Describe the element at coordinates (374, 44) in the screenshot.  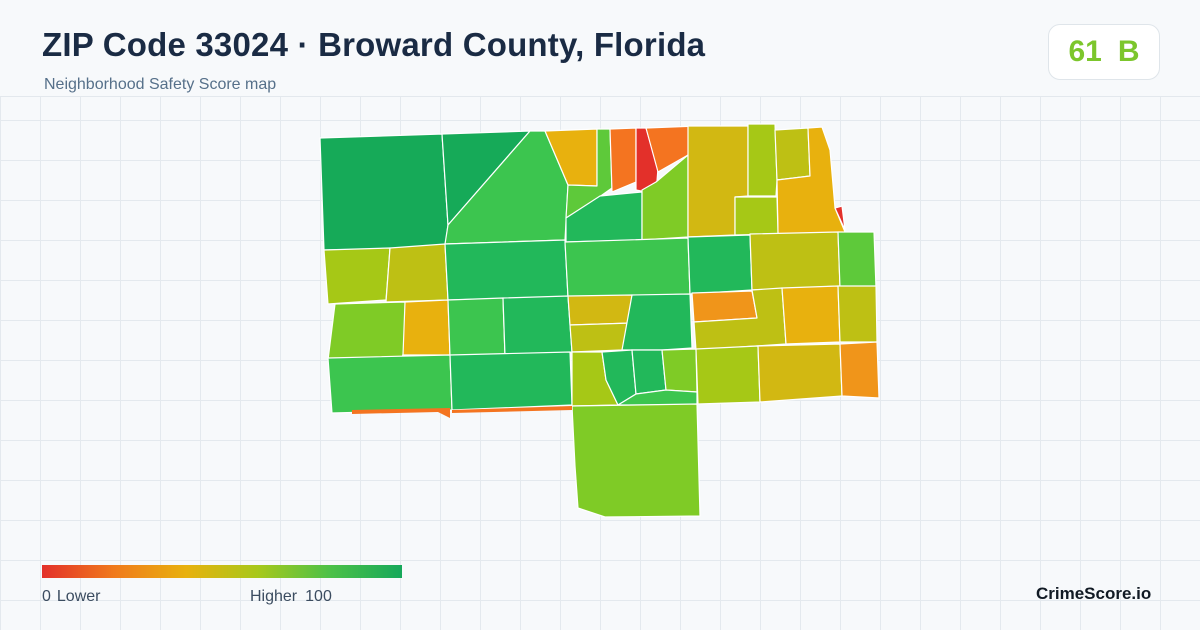
I see `page-title: ZIP Code 33024 · Broward County, Florida` at that location.